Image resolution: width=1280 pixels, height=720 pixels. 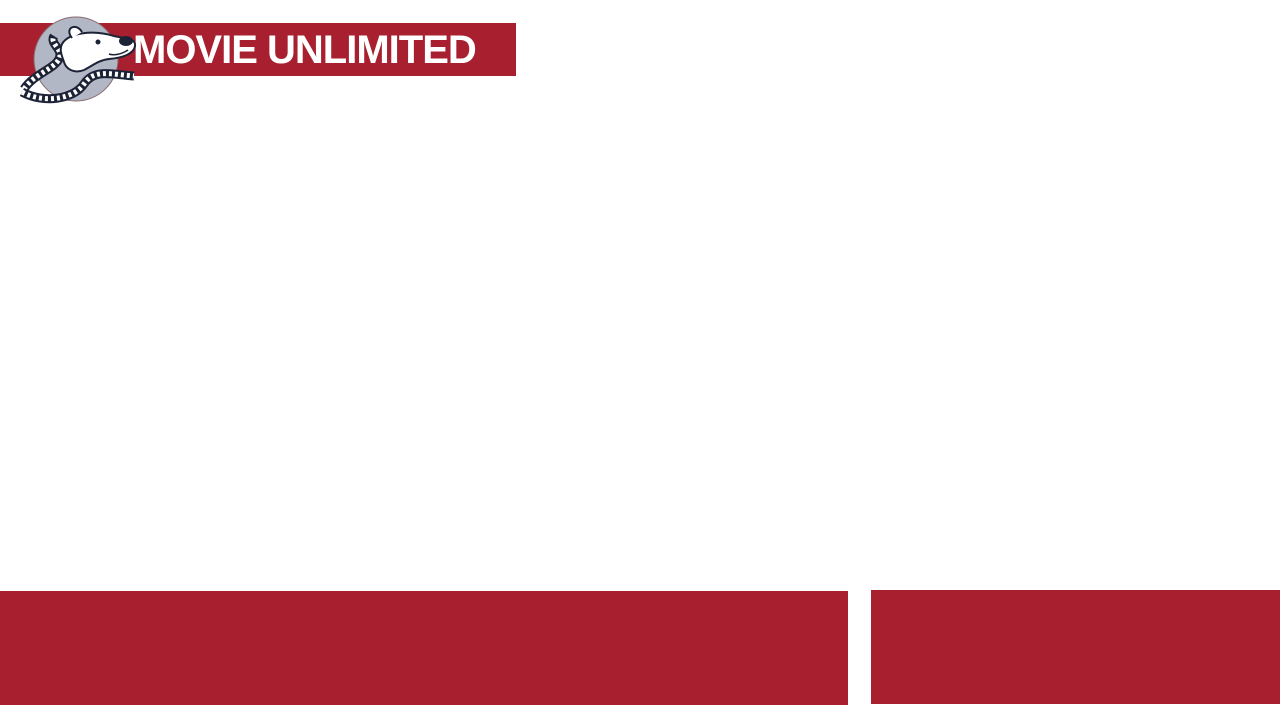 I want to click on dog-filmstrip-mascot-icon, so click(x=78, y=60).